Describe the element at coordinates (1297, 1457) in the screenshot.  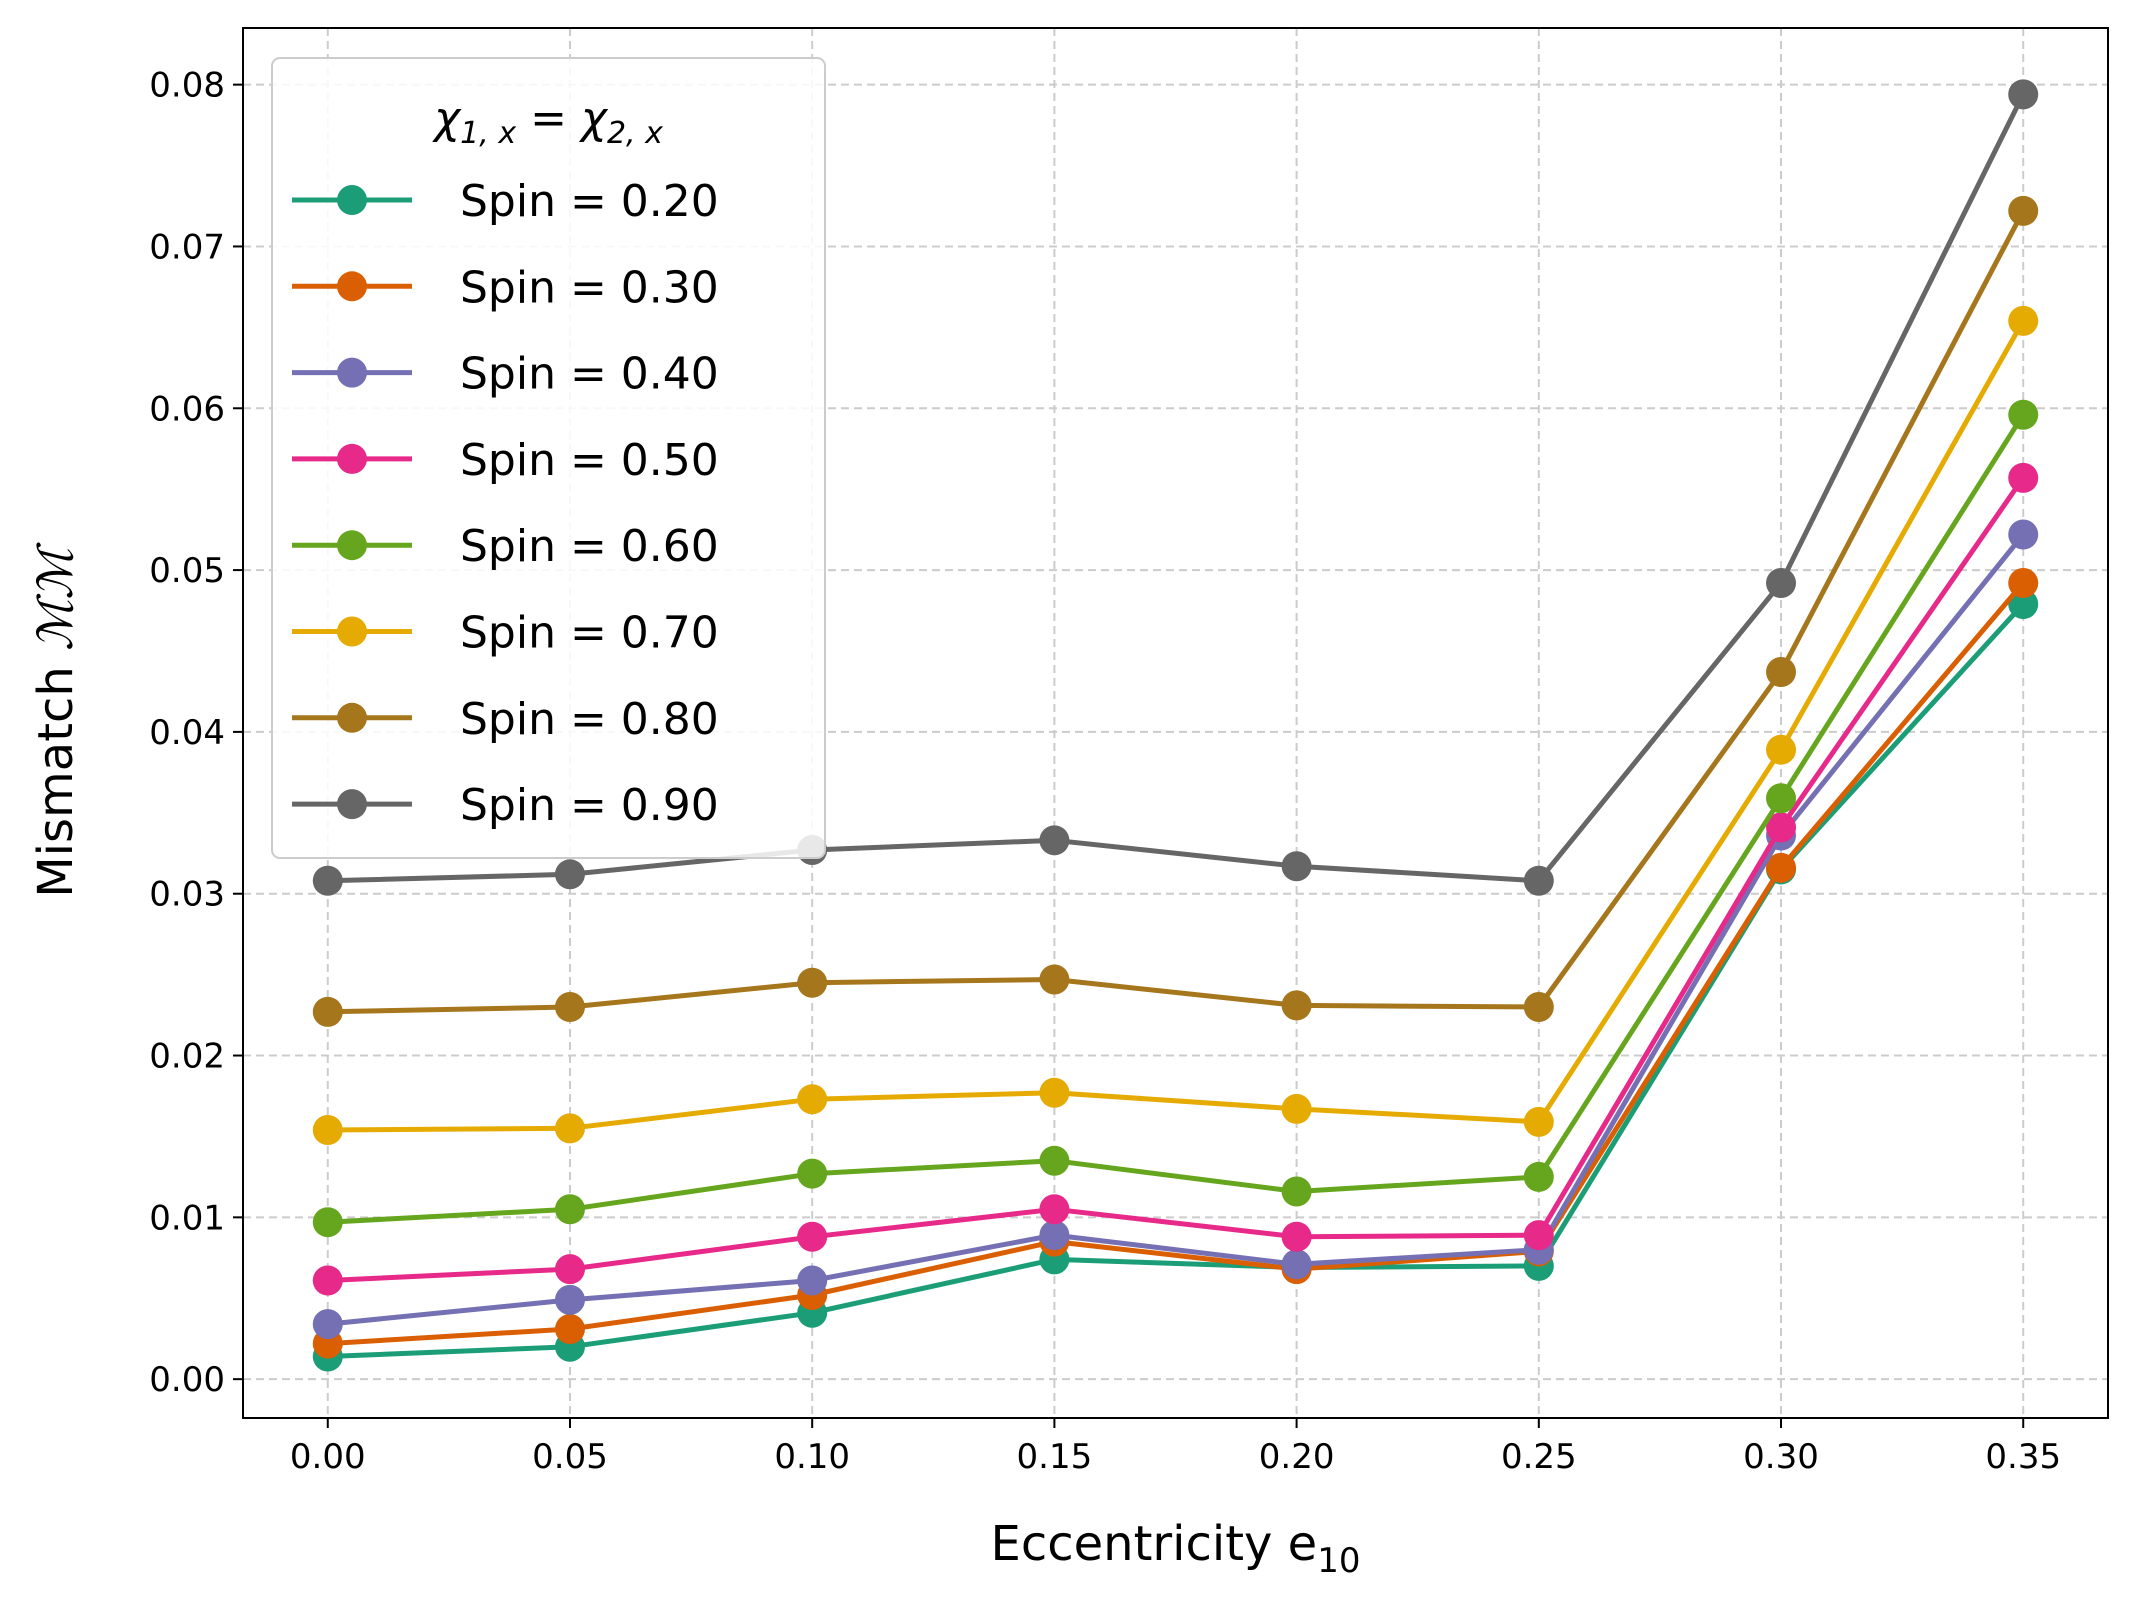
I see `x-tick-label: 0.20` at that location.